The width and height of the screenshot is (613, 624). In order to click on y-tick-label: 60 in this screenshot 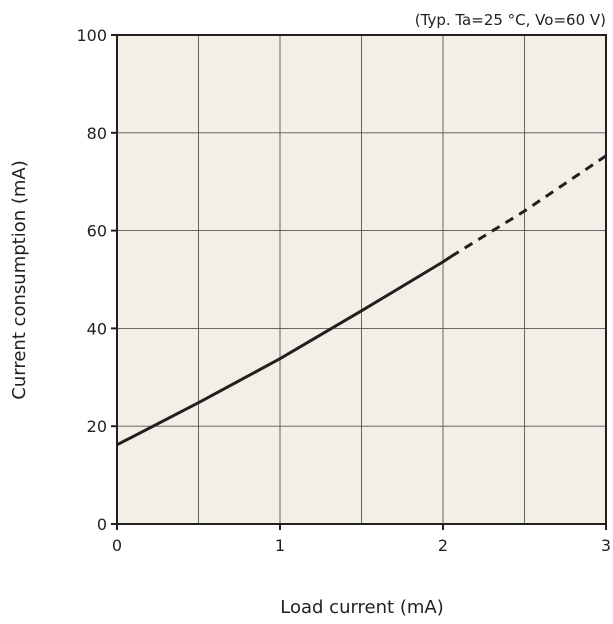, I will do `click(97, 231)`.